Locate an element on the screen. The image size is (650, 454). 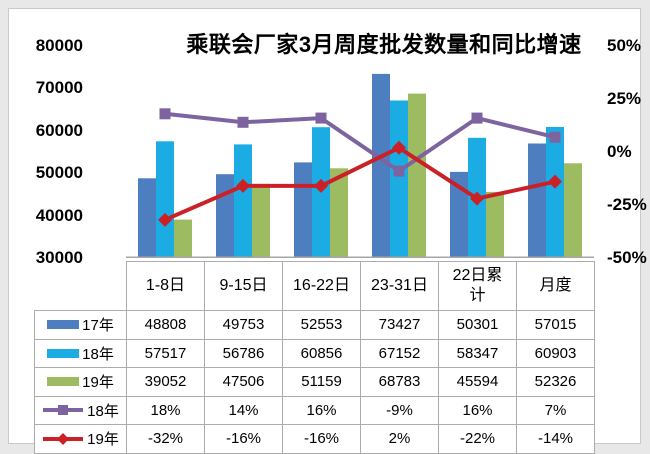
table-row-line-19年: 19年 -32% -16% -16% 2% -22% -14% is located at coordinates (314, 439).